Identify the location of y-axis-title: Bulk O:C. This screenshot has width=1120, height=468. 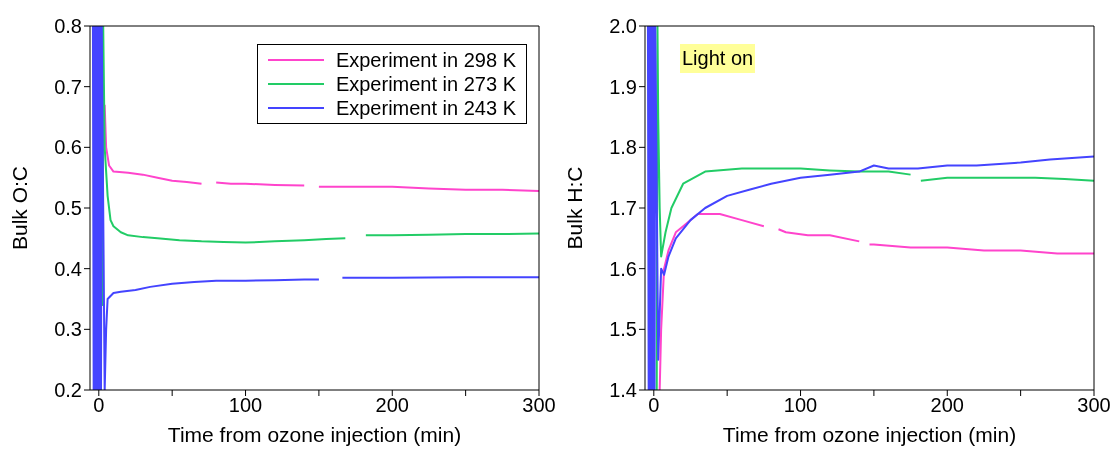
(20, 208).